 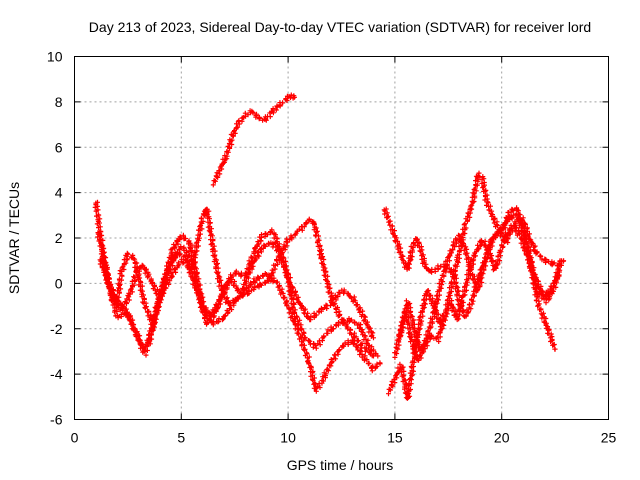 What do you see at coordinates (288, 438) in the screenshot?
I see `x-tick-label: 10` at bounding box center [288, 438].